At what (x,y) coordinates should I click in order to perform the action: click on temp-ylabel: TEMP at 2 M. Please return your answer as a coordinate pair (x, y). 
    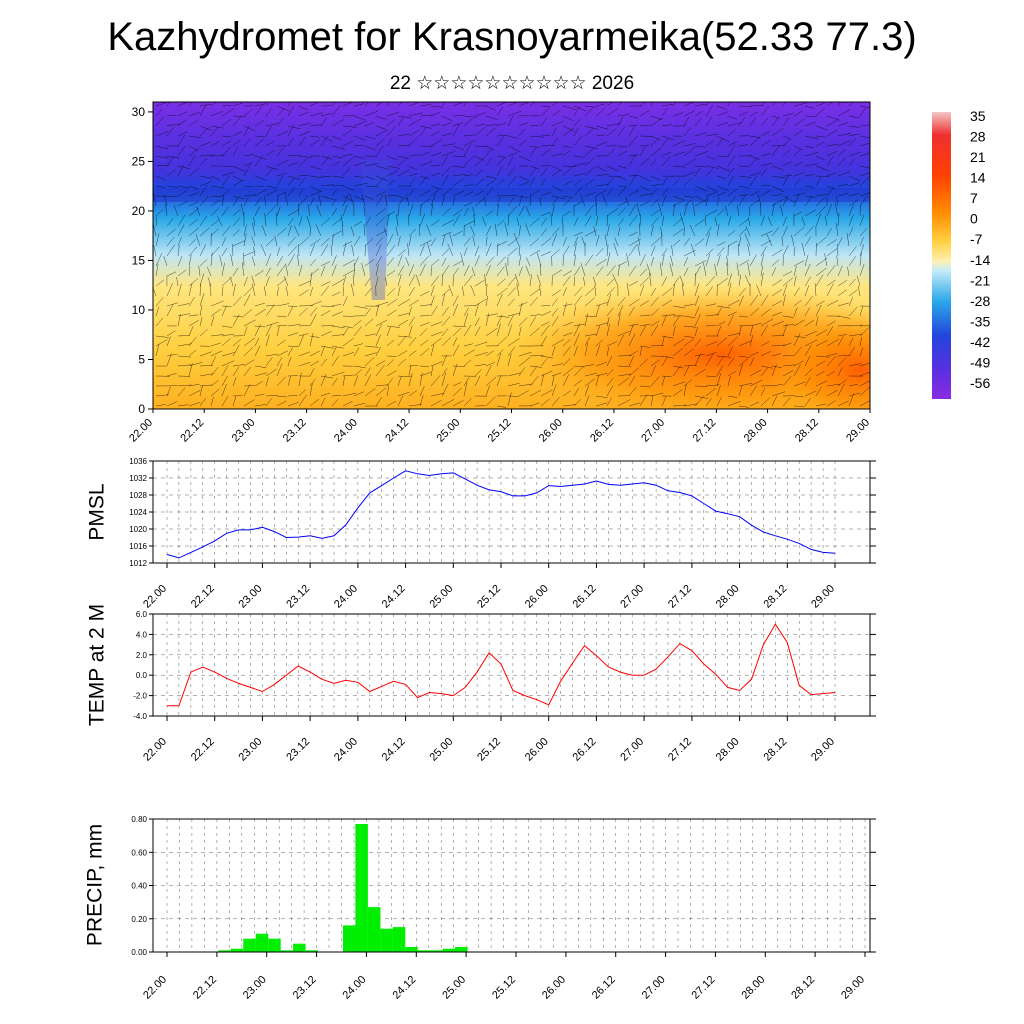
    Looking at the image, I should click on (97, 665).